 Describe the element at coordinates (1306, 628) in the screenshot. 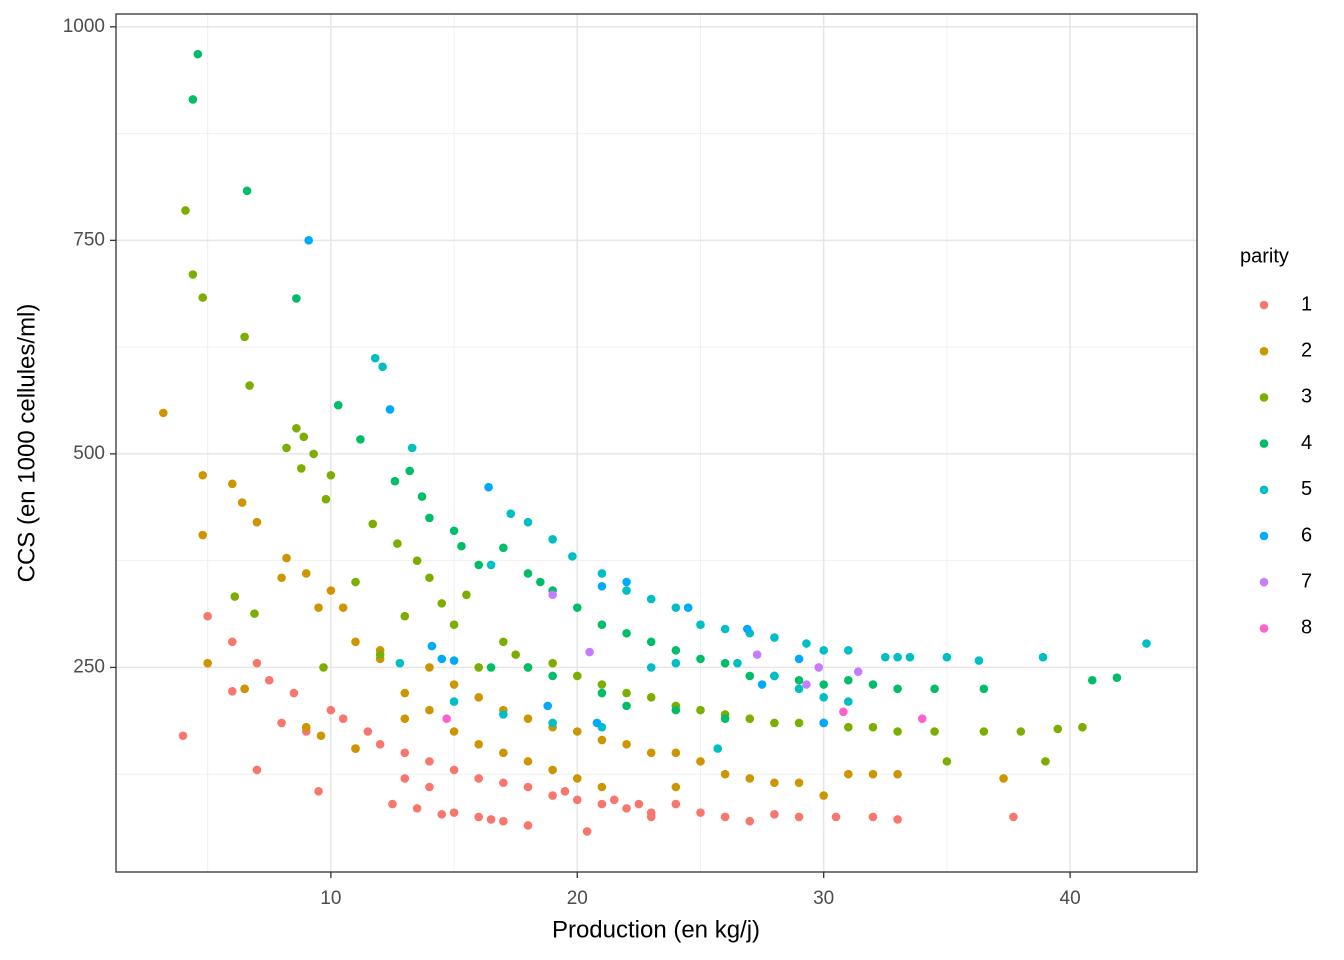

I see `legend-label: 8` at that location.